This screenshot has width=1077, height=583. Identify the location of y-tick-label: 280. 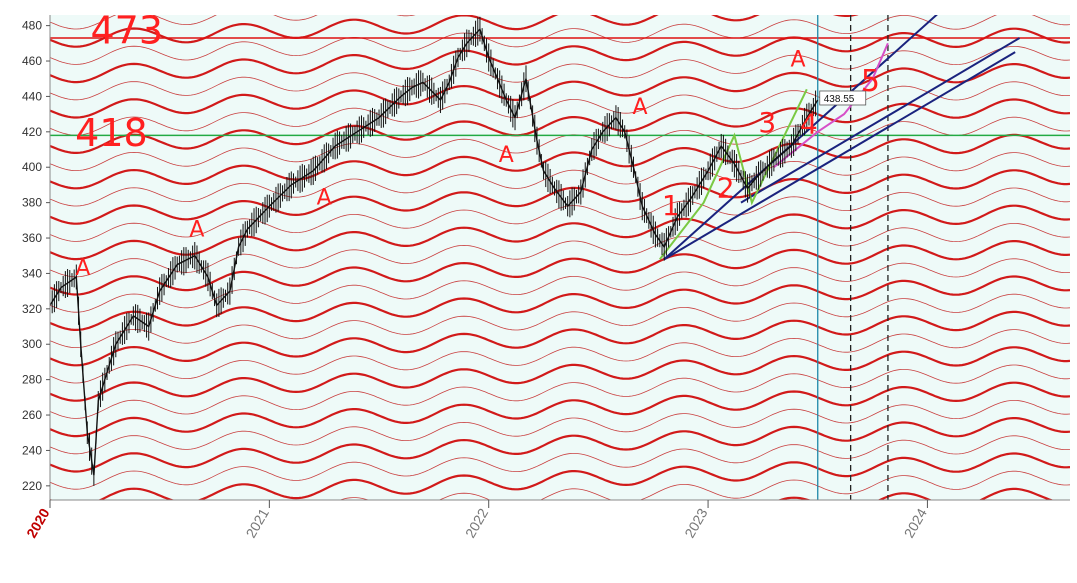
(32, 380).